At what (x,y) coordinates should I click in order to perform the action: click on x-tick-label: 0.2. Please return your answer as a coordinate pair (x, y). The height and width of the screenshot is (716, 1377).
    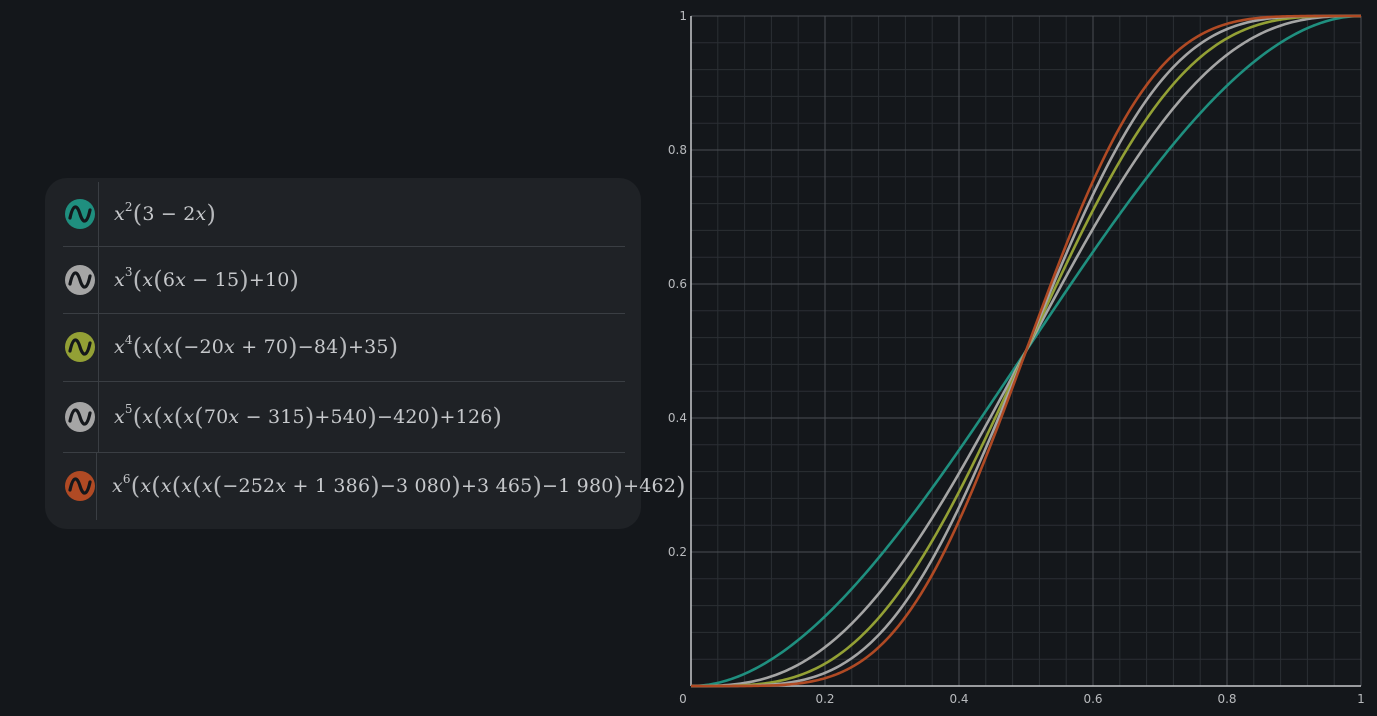
    Looking at the image, I should click on (824, 699).